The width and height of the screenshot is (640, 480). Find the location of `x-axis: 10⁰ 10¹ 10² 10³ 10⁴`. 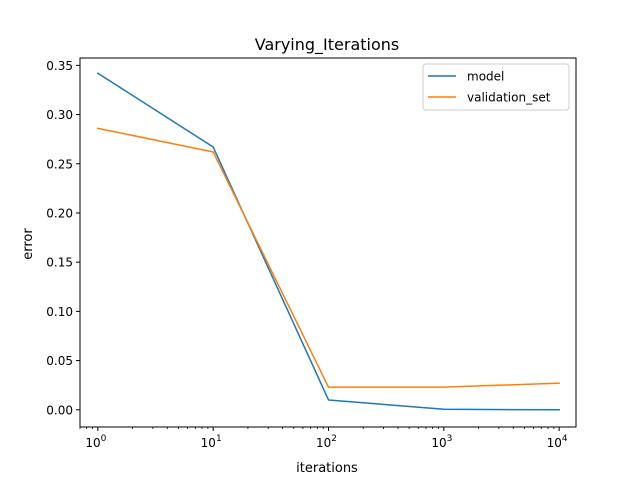

x-axis: 10⁰ 10¹ 10² 10³ 10⁴ is located at coordinates (323, 438).